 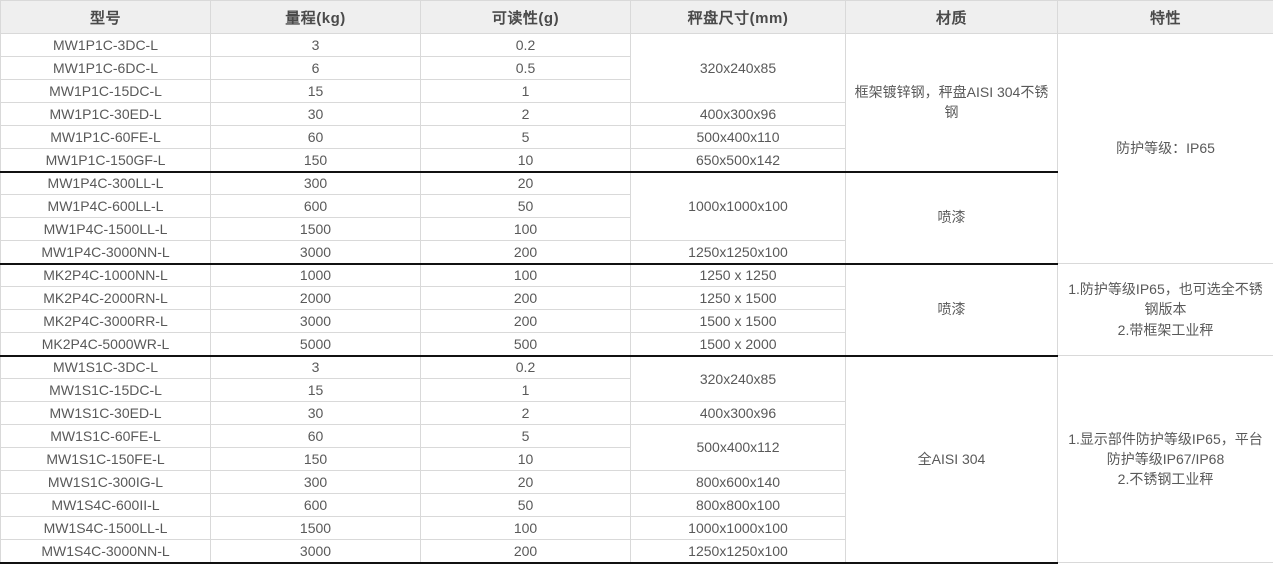 I want to click on column-header-pan-size: 秤盘尺寸(mm), so click(x=738, y=17).